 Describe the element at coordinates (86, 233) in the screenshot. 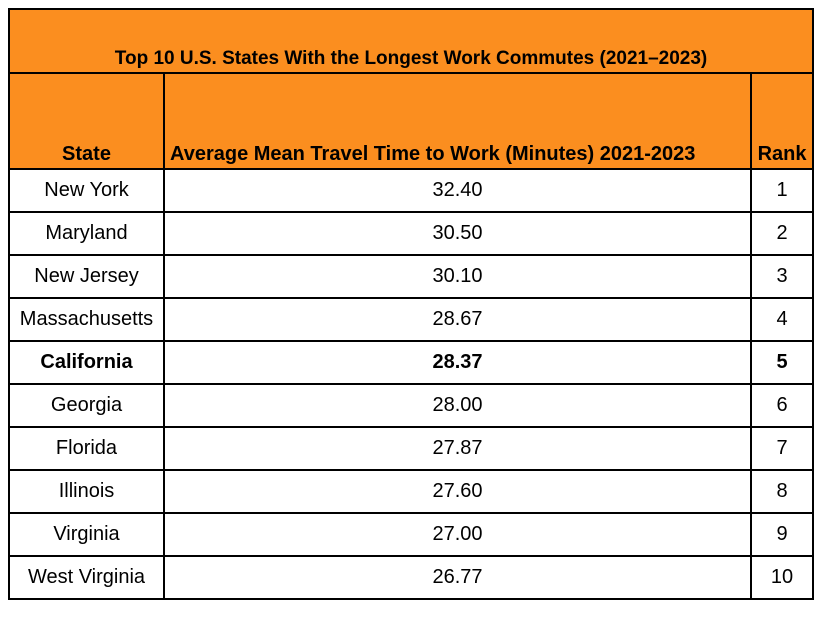

I see `state-cell: Maryland` at that location.